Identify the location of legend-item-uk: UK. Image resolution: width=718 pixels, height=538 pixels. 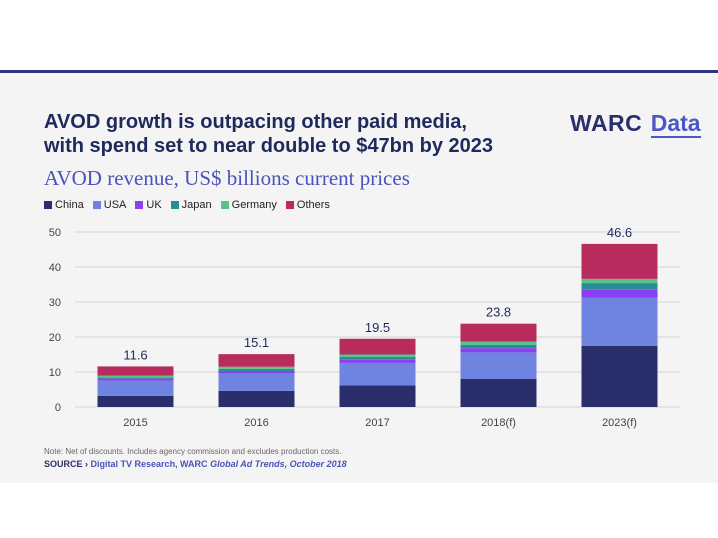
(148, 205).